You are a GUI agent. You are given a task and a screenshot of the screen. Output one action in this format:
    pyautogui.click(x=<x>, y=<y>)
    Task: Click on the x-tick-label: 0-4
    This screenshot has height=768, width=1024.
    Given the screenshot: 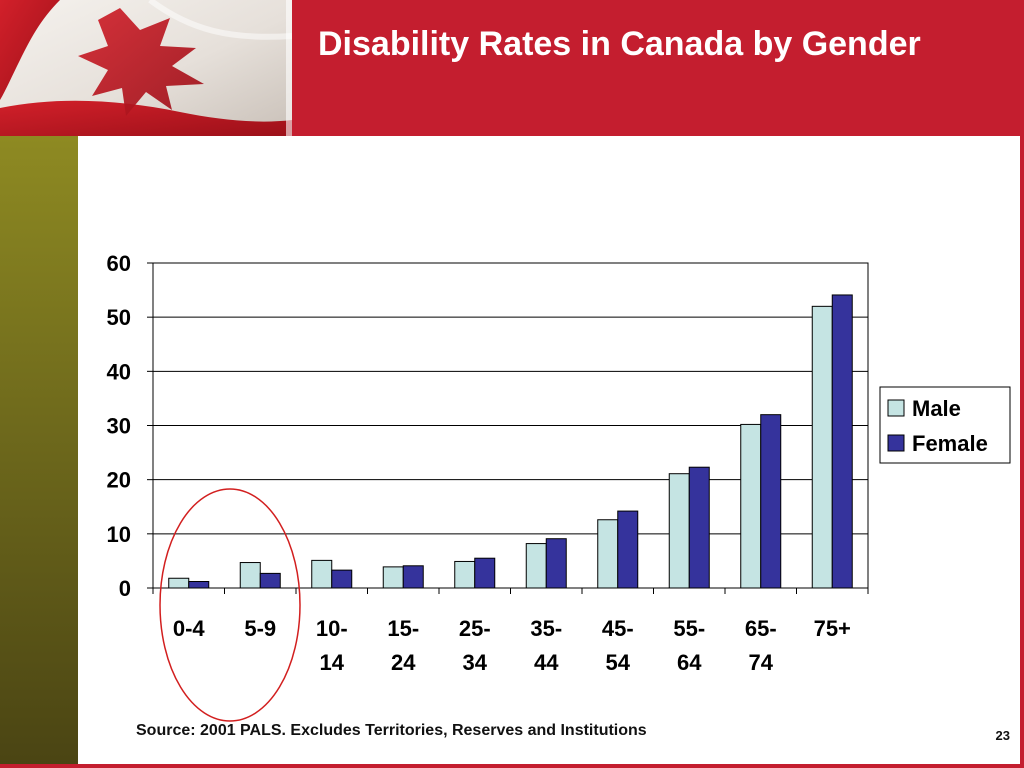 What is the action you would take?
    pyautogui.click(x=189, y=628)
    